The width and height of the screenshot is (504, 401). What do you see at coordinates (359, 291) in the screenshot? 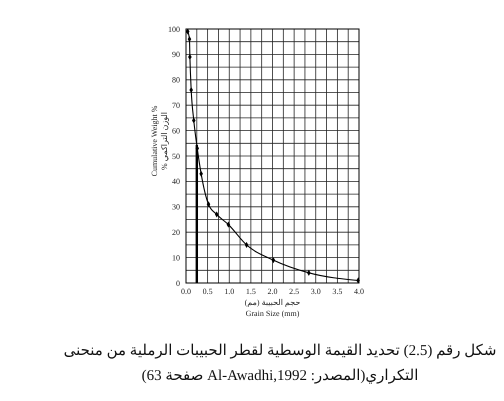
I see `x-tick-label: 4.0` at bounding box center [359, 291].